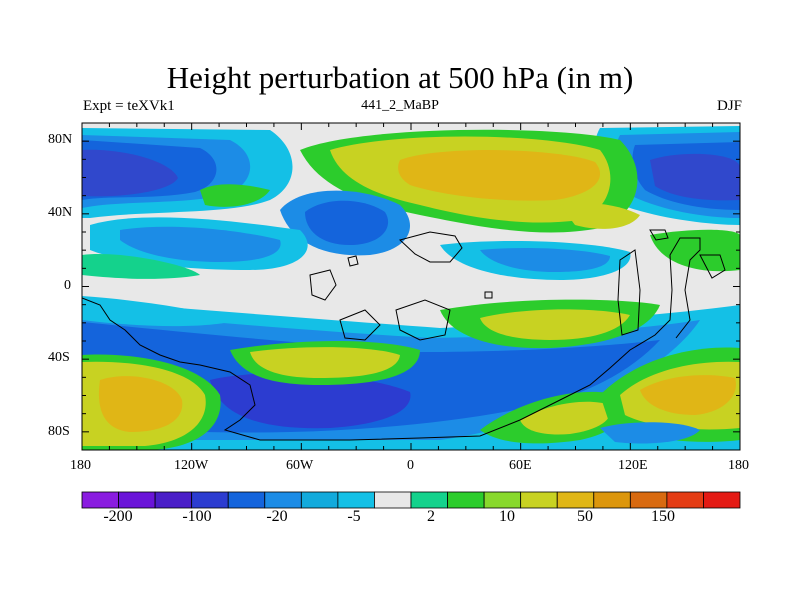 The image size is (800, 600). Describe the element at coordinates (325, 362) in the screenshot. I see `contour-sh-mid-yellow` at that location.